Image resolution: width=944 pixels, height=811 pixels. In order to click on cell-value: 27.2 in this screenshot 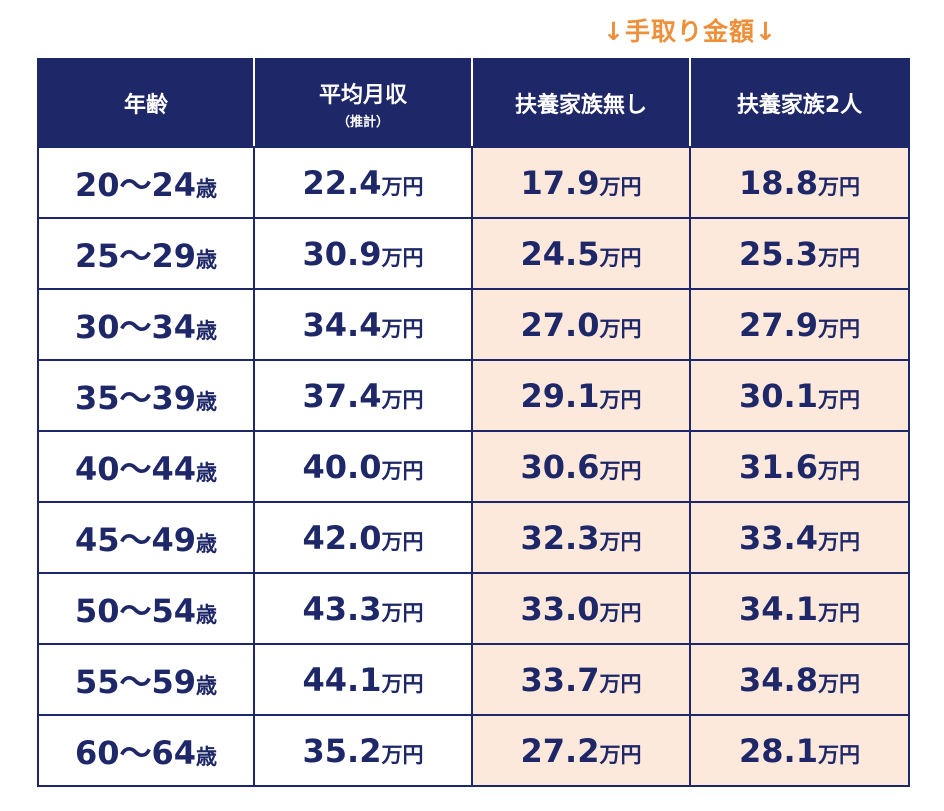, I will do `click(560, 750)`.